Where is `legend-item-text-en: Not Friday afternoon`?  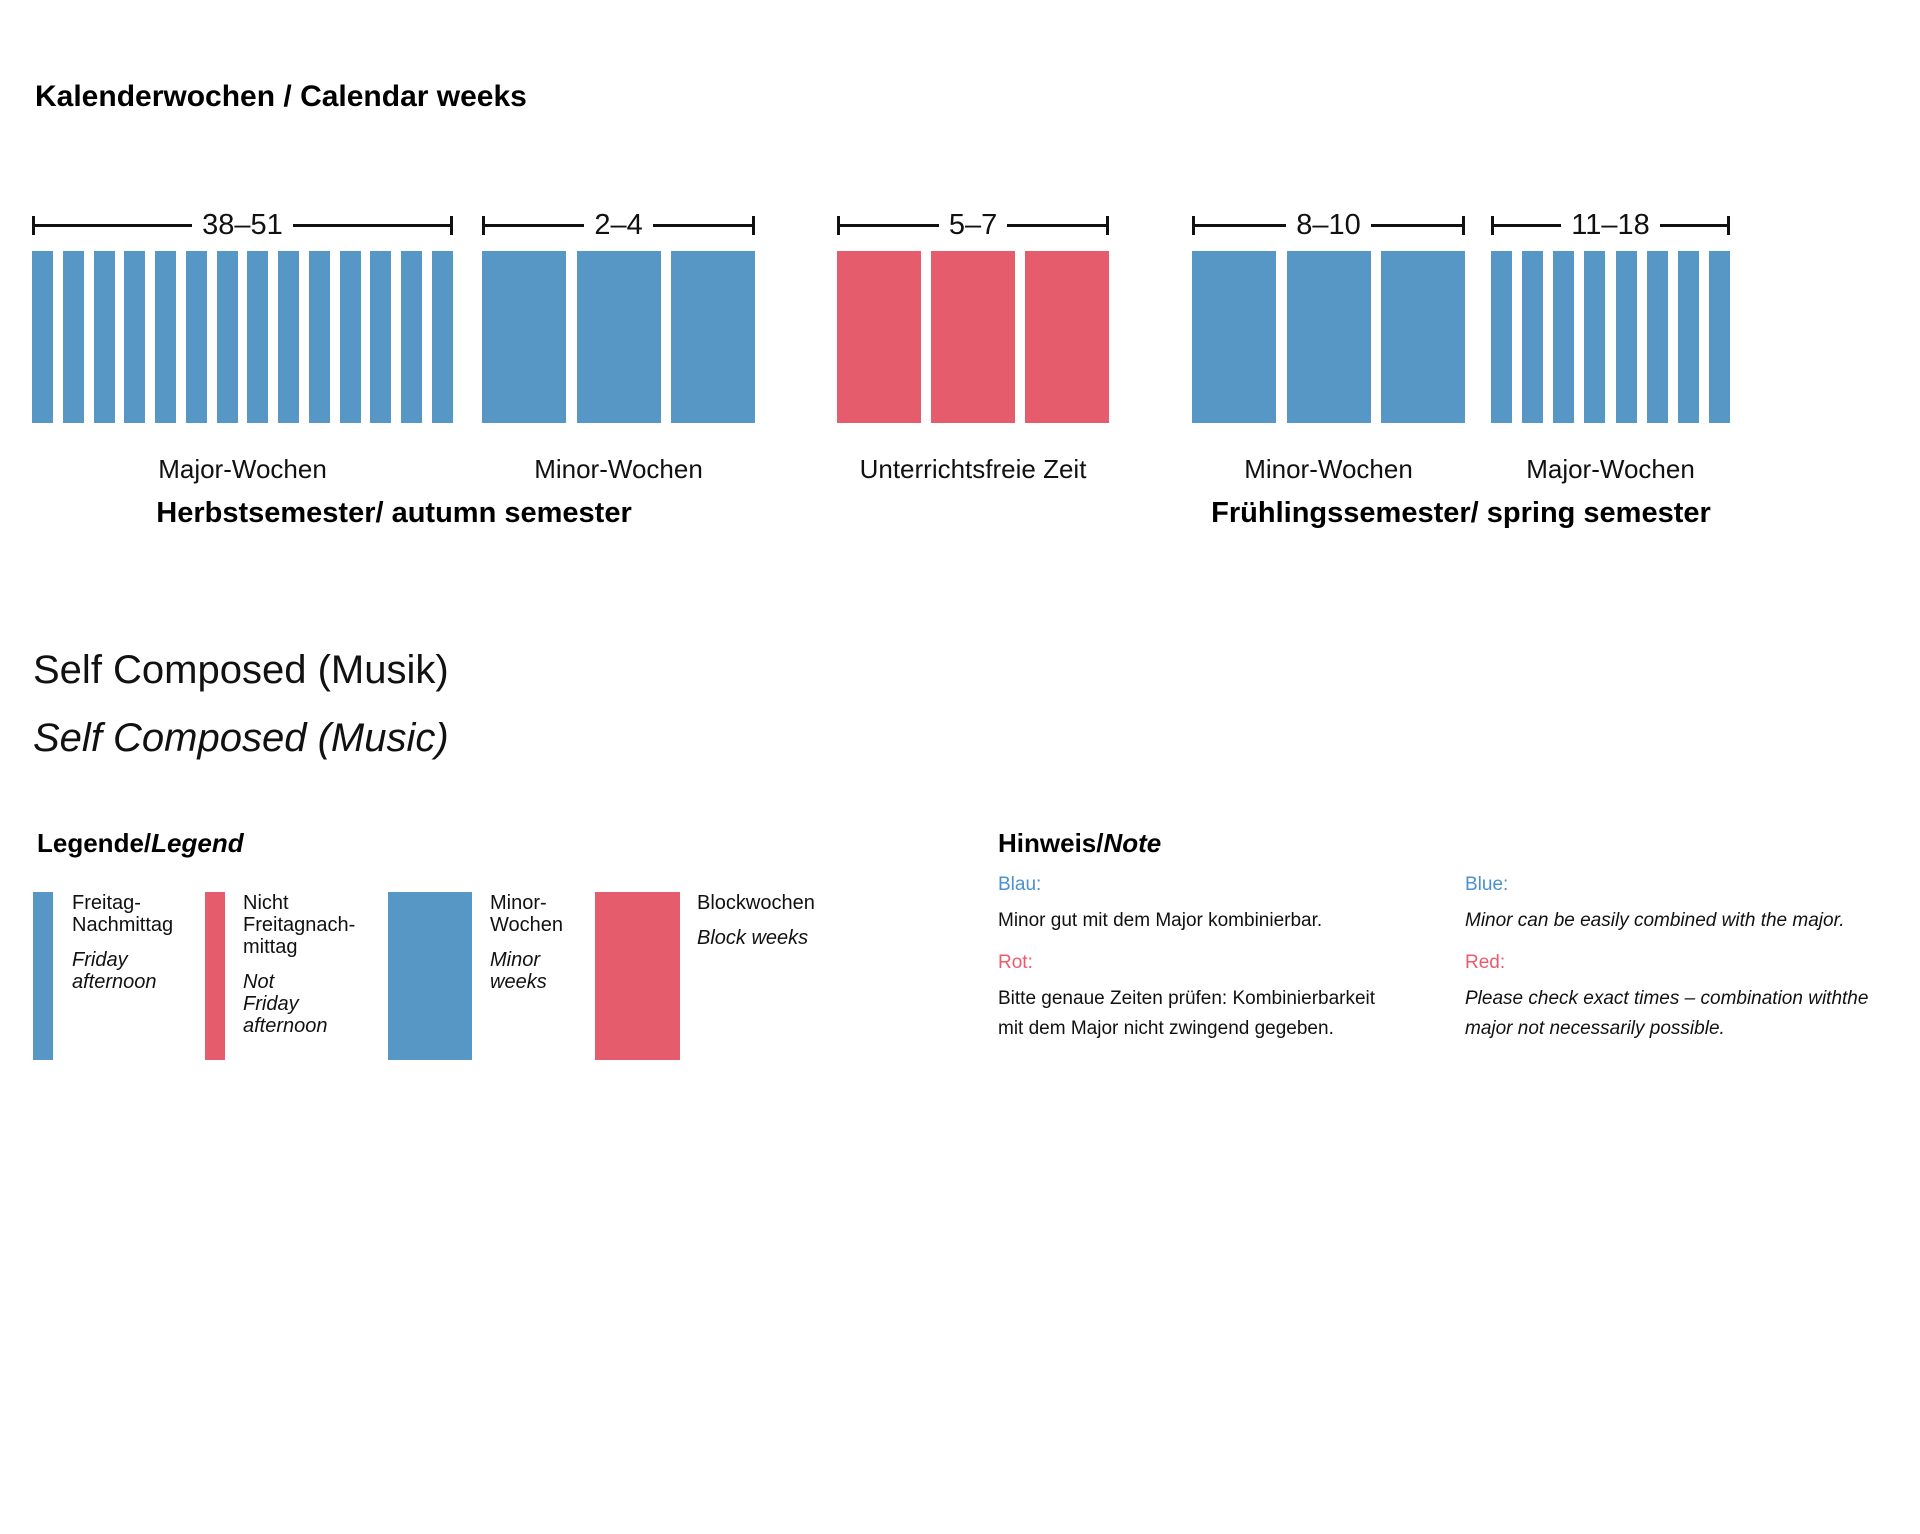
legend-item-text-en: Not Friday afternoon is located at coordinates (285, 1004).